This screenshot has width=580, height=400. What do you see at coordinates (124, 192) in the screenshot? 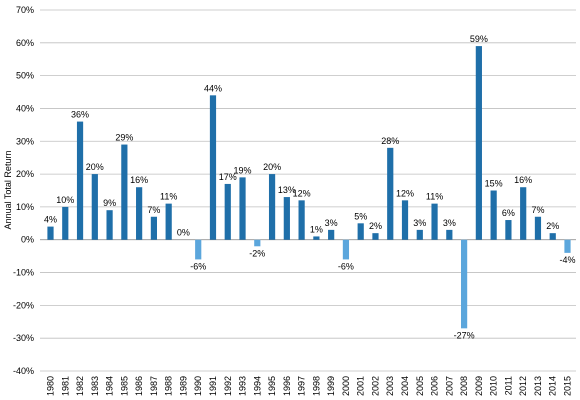
I see `bar-1985` at bounding box center [124, 192].